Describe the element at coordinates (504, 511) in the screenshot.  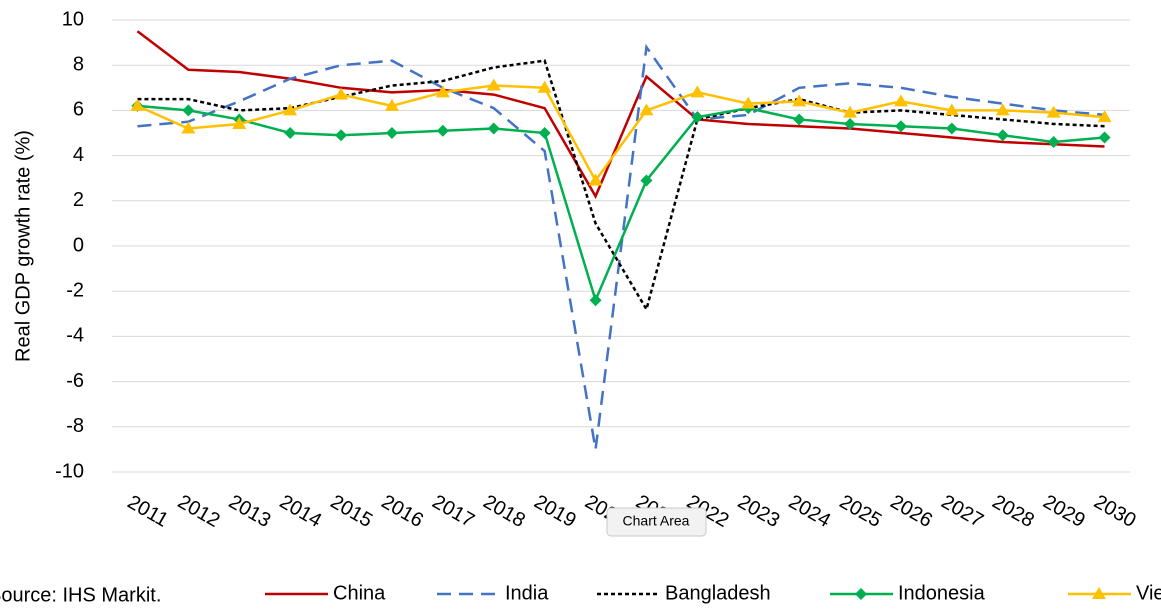
I see `x-tick-label: 2018` at that location.